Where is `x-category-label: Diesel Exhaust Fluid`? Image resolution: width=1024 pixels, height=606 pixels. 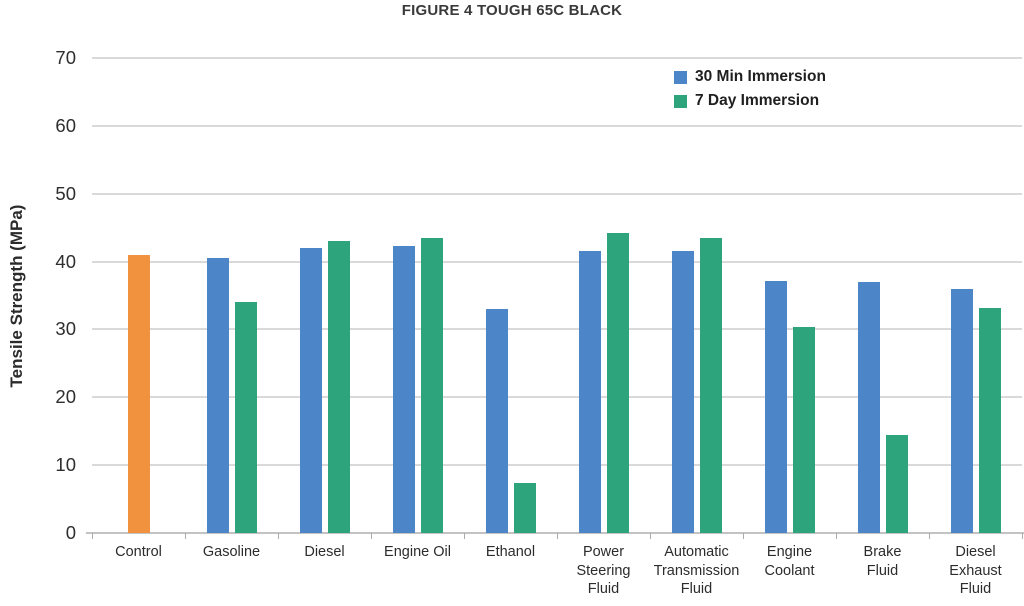
x-category-label: Diesel Exhaust Fluid is located at coordinates (975, 571).